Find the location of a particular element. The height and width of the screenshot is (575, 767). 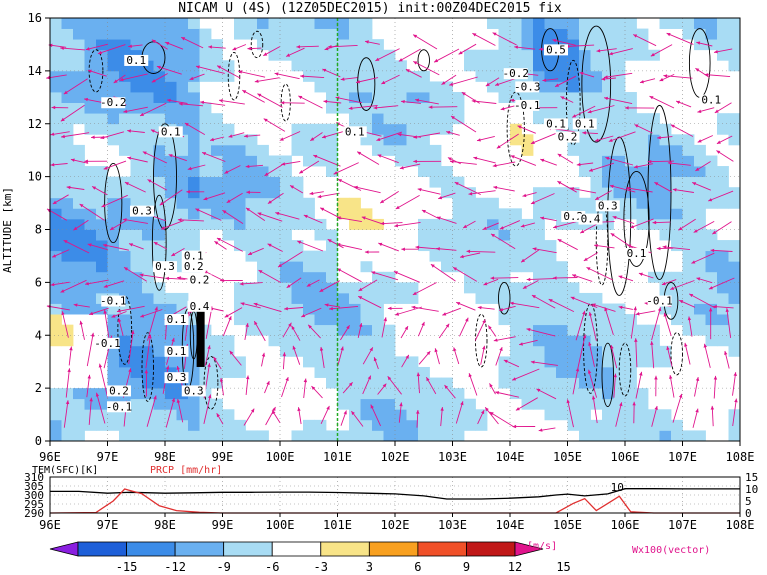

contour-label: -0.1 is located at coordinates (527, 105).